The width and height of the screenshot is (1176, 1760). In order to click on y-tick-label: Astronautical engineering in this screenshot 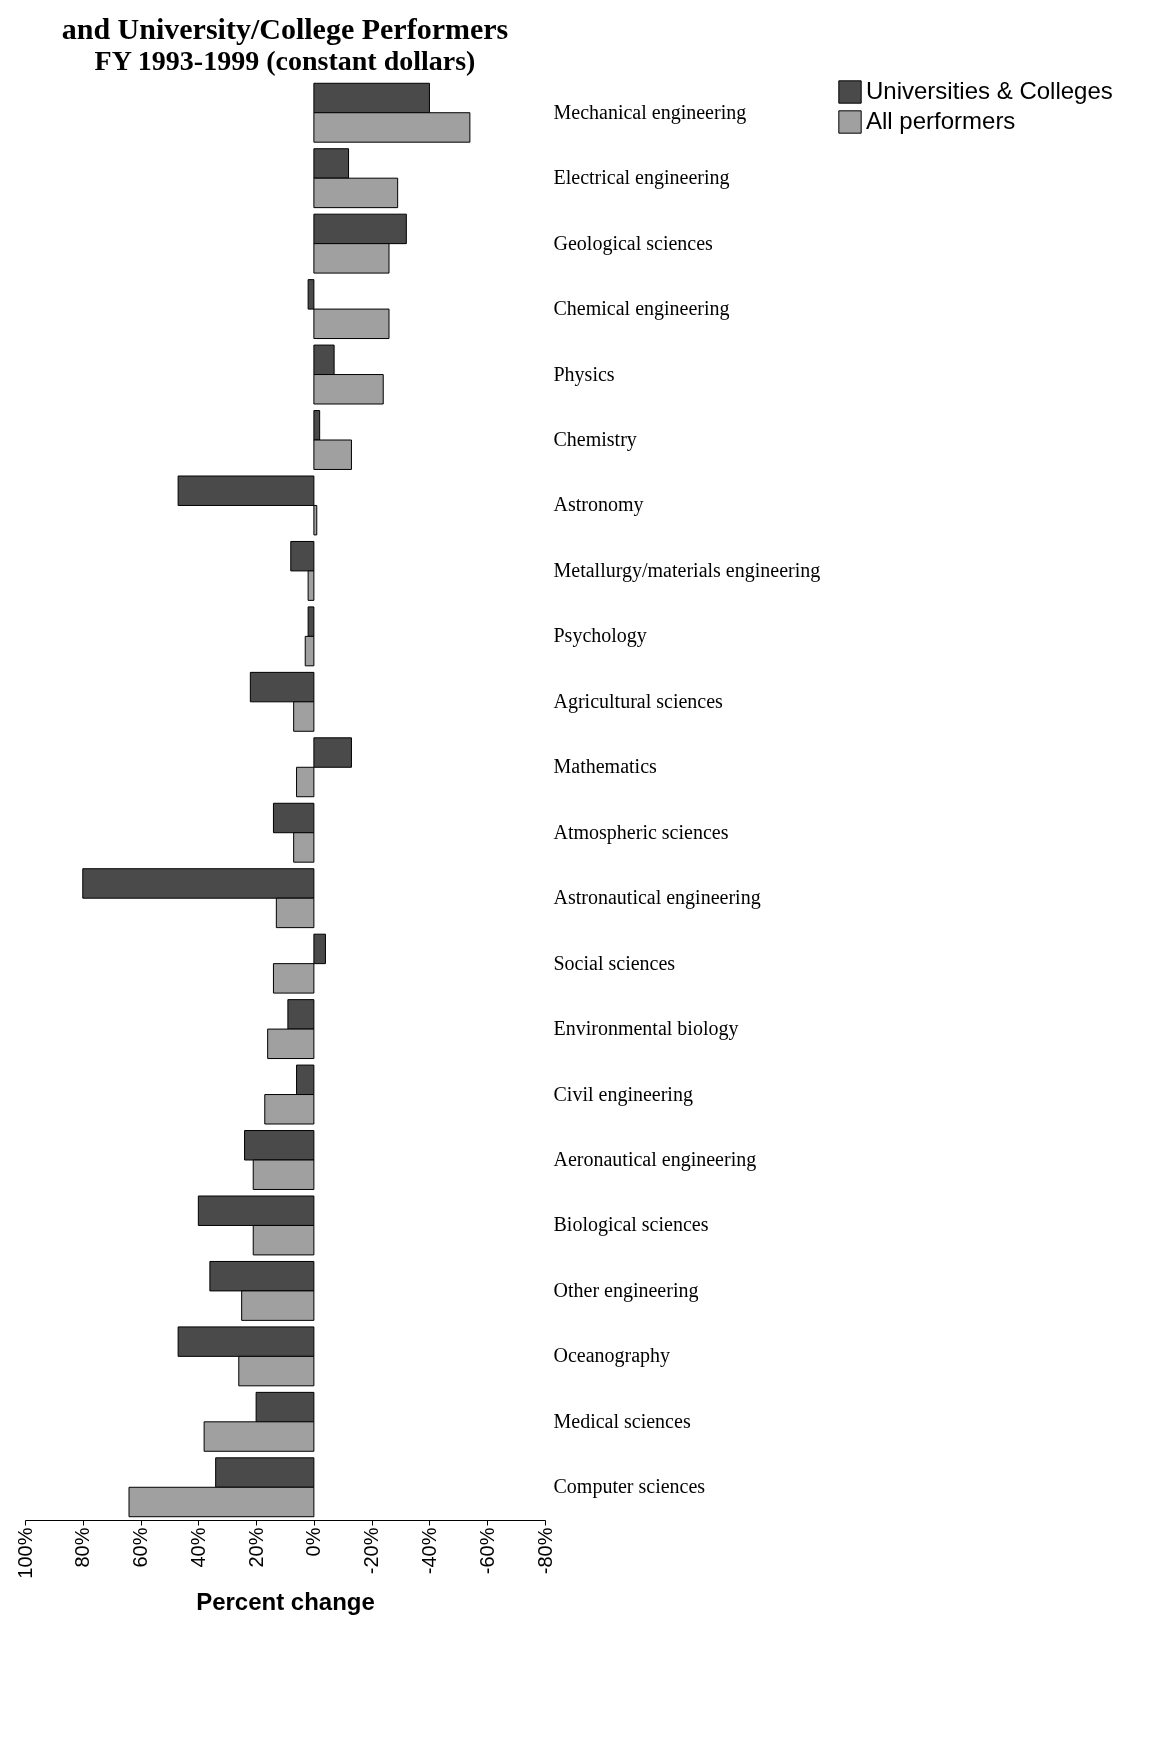, I will do `click(657, 898)`.